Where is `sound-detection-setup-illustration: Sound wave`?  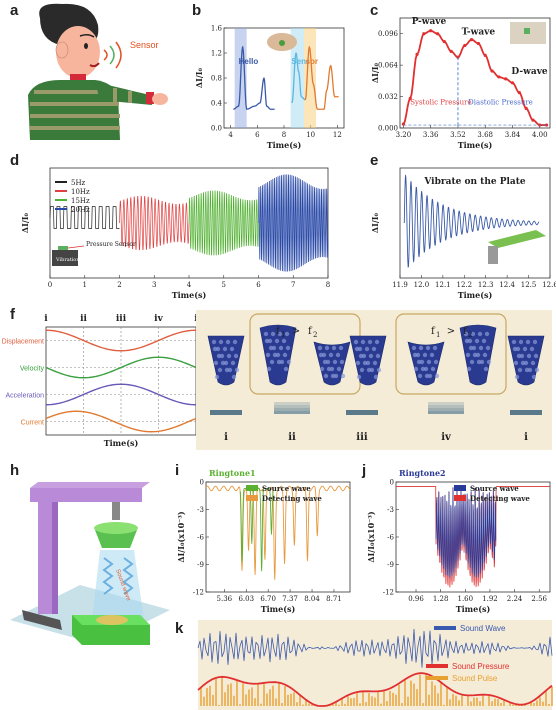
sound-detection-setup-illustration: Sound wave is located at coordinates (90, 563).